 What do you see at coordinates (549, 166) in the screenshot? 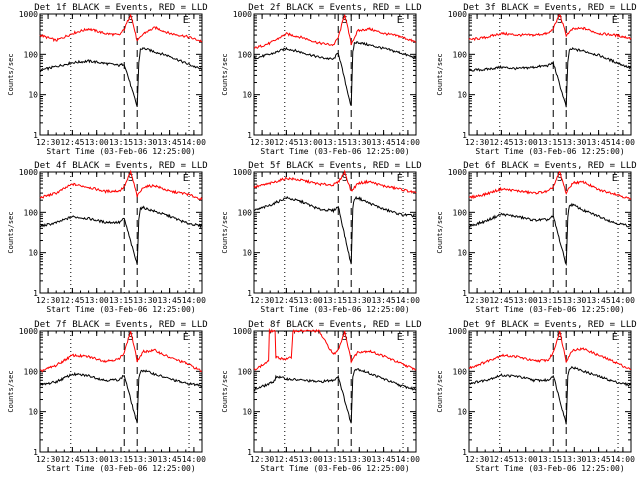
I see `panel-title: Det 6f BLACK = Events, RED = LLD` at bounding box center [549, 166].